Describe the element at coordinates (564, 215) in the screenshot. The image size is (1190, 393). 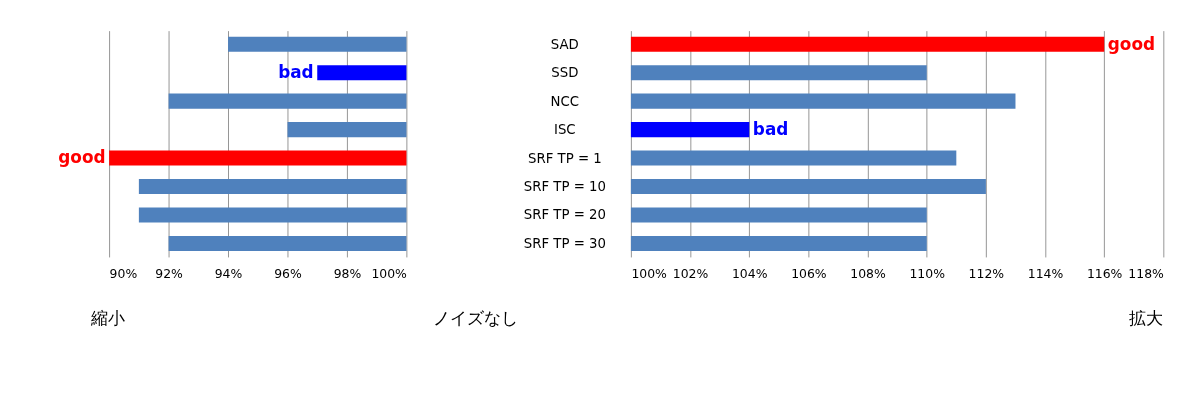
I see `y-tick-label: SRF TP = 20` at that location.